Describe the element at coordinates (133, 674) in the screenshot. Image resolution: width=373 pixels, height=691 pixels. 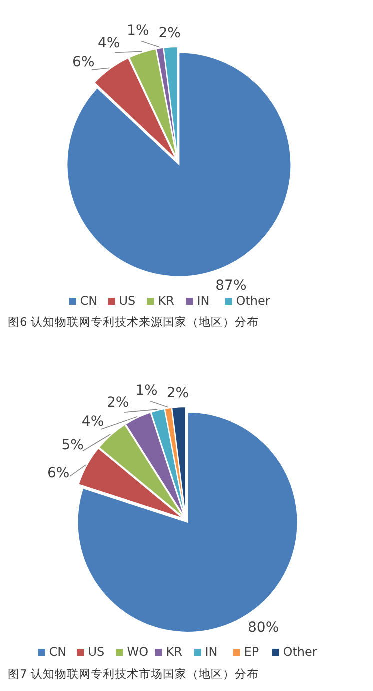
I see `text: 图7 认知物联网专利技术市场国家（地区）分布` at that location.